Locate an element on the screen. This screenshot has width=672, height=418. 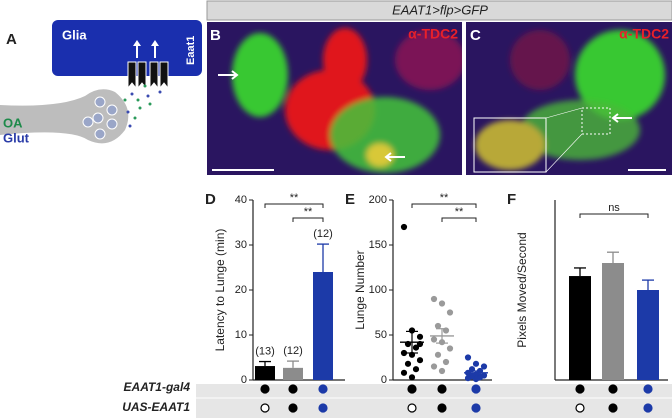
y-tick-label: 50 is located at coordinates (381, 335).